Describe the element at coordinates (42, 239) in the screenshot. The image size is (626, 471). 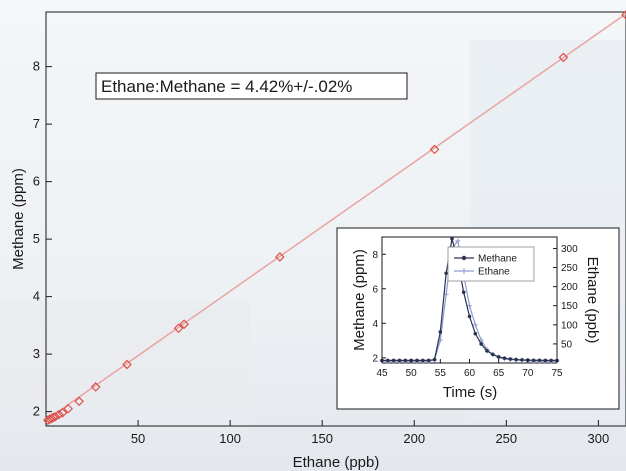
I see `main-y-ticks: 2 3 4 5 6 7 8` at that location.